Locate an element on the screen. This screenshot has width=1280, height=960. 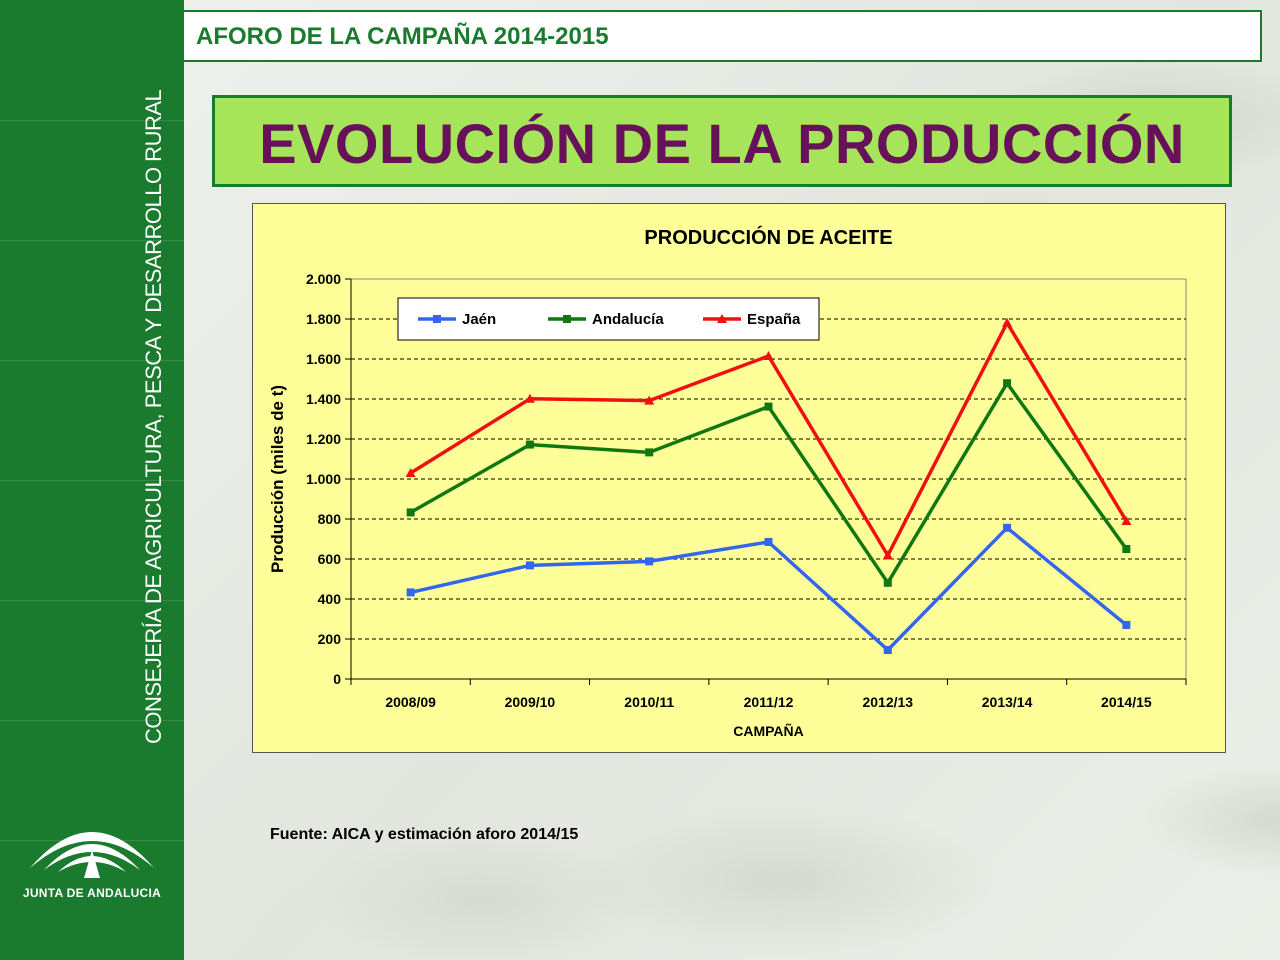
y-tick-label: 0 is located at coordinates (337, 679).